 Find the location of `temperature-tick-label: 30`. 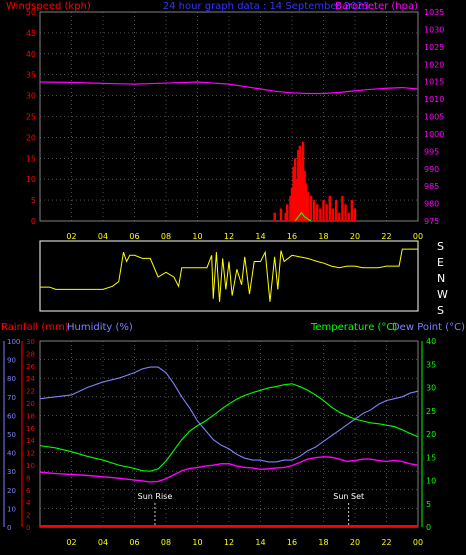

temperature-tick-label: 30 is located at coordinates (431, 388).